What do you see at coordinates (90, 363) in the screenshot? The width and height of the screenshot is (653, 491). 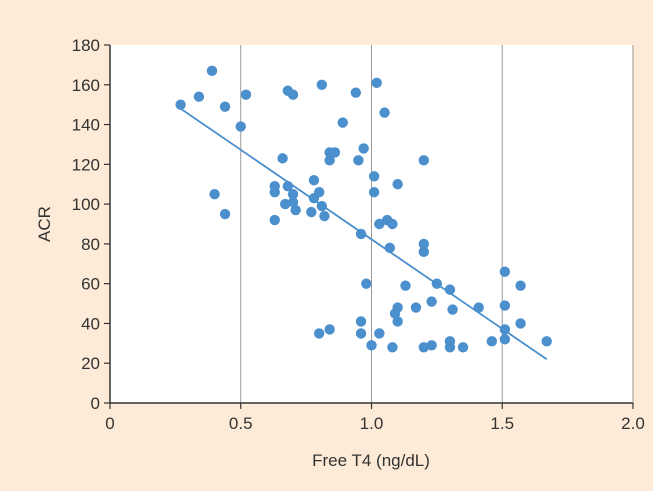 I see `y-tick-label: 20` at bounding box center [90, 363].